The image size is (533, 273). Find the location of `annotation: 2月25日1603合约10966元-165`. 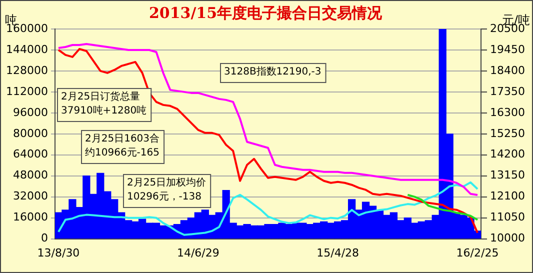

annotation: 2月25日1603合约10966元-165 is located at coordinates (122, 145).